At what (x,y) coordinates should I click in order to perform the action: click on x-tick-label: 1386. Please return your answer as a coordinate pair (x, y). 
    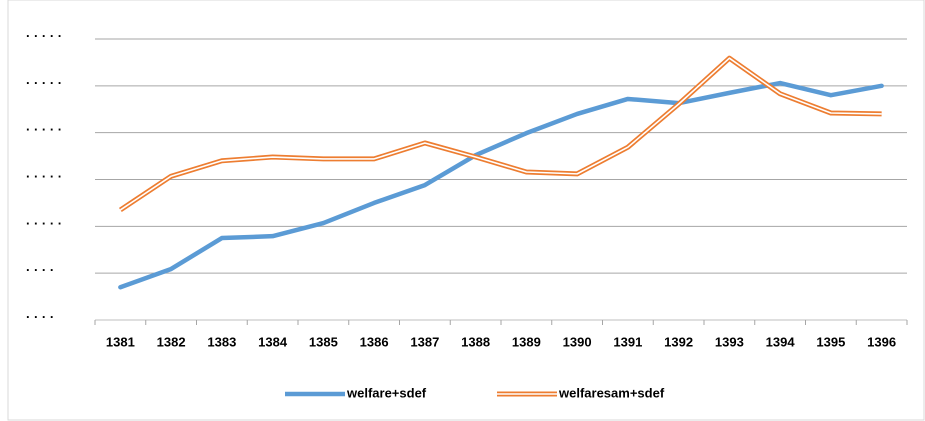
    Looking at the image, I should click on (374, 341).